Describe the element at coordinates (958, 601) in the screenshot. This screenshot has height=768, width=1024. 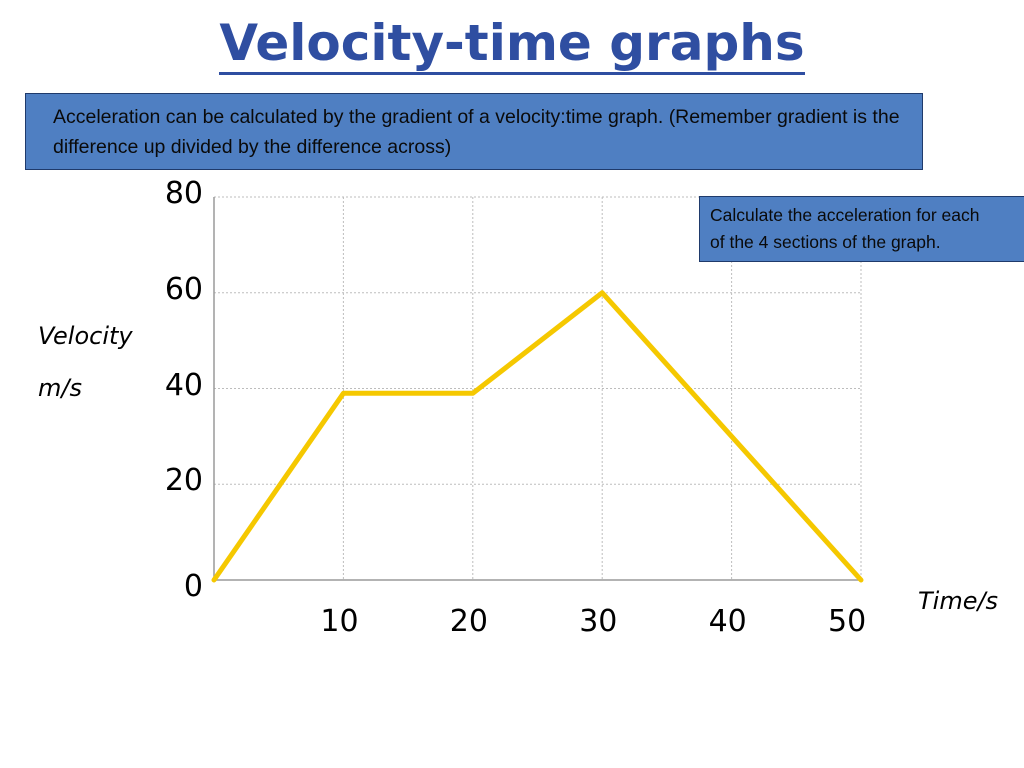
I see `x-axis-label: Time/s` at that location.